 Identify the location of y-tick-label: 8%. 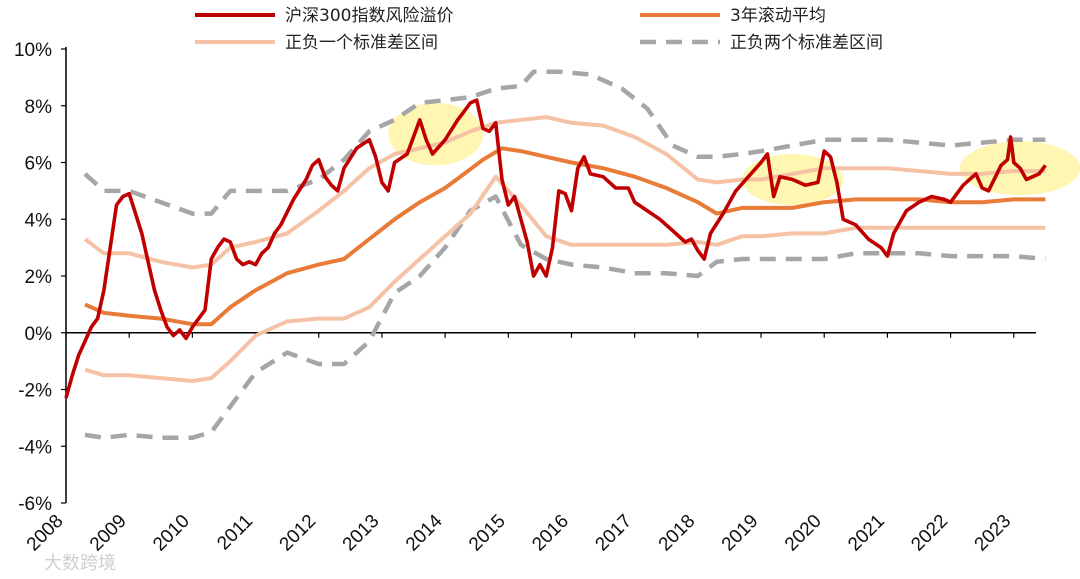
(39, 107).